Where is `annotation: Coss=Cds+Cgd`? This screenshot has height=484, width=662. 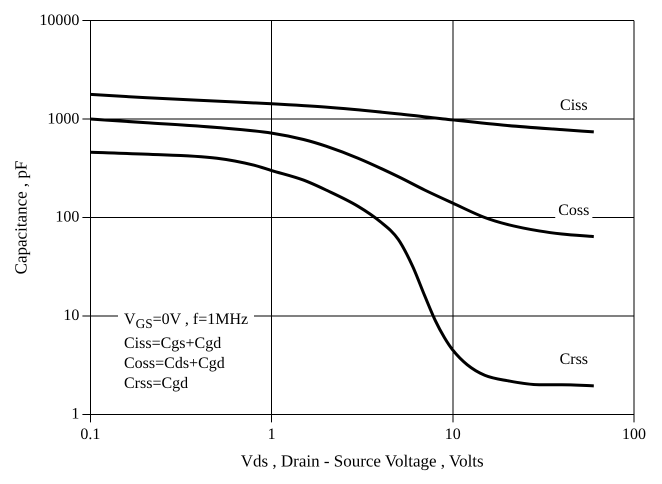
annotation: Coss=Cds+Cgd is located at coordinates (175, 364).